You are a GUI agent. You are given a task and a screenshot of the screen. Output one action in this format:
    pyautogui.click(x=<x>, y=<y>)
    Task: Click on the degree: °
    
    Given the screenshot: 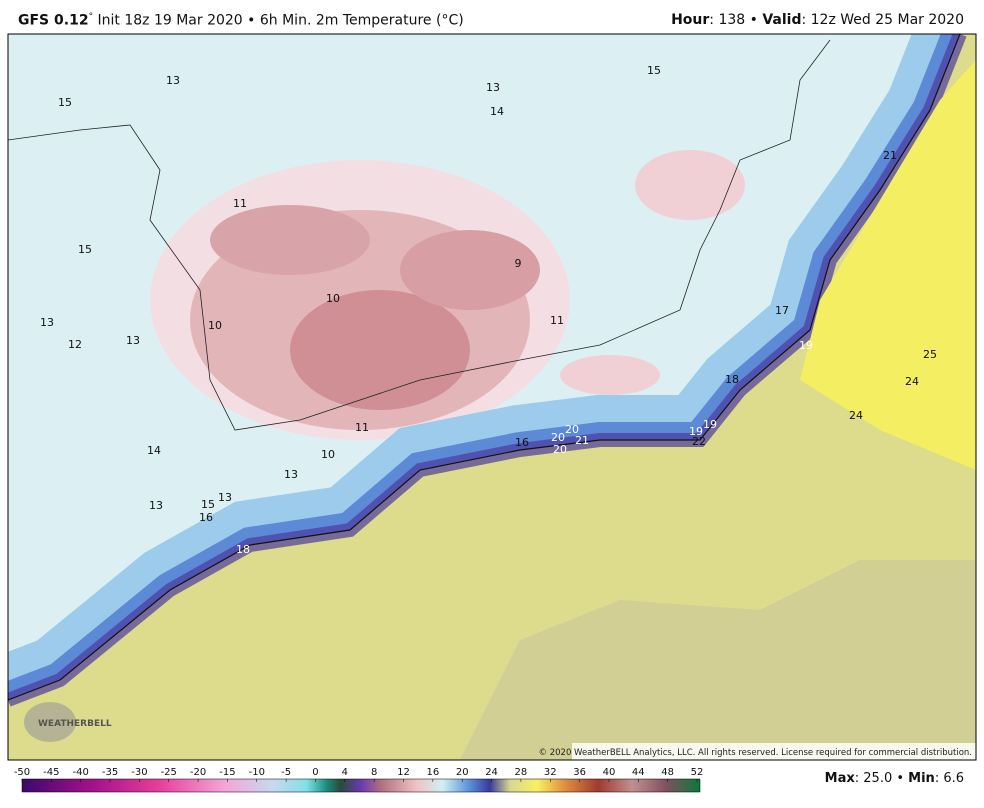 What is the action you would take?
    pyautogui.click(x=91, y=17)
    